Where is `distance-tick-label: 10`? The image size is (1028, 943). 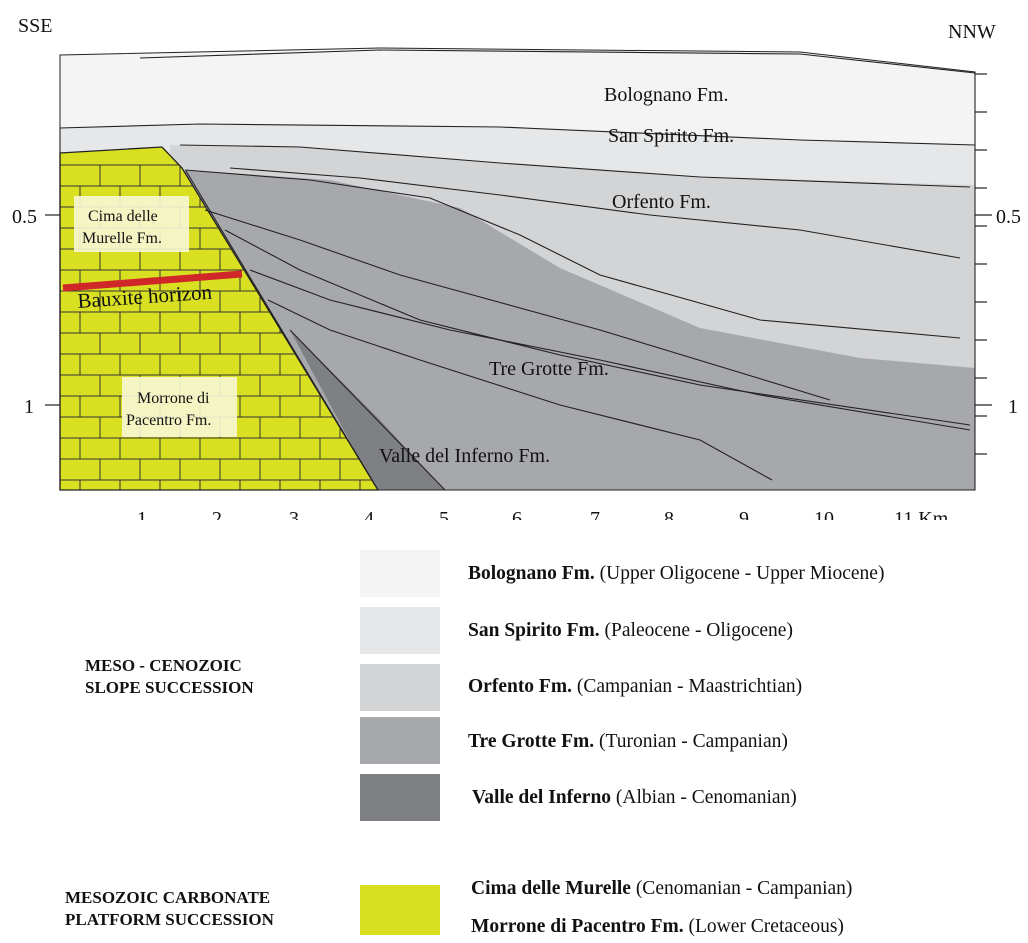 distance-tick-label: 10 is located at coordinates (824, 514).